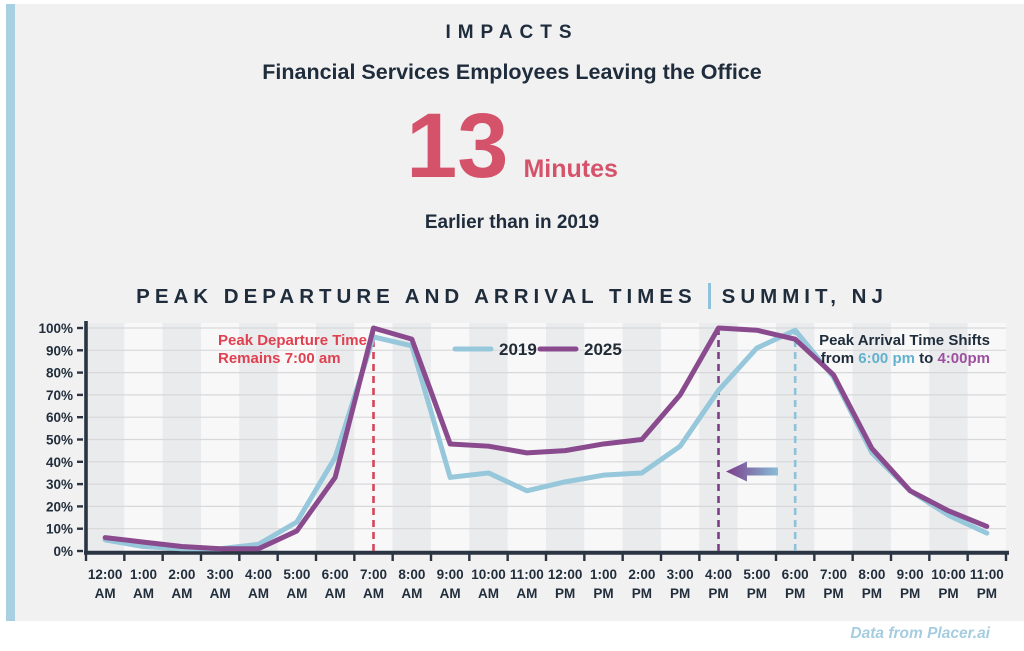  Describe the element at coordinates (920, 633) in the screenshot. I see `data-credit: Data from Placer.ai` at that location.